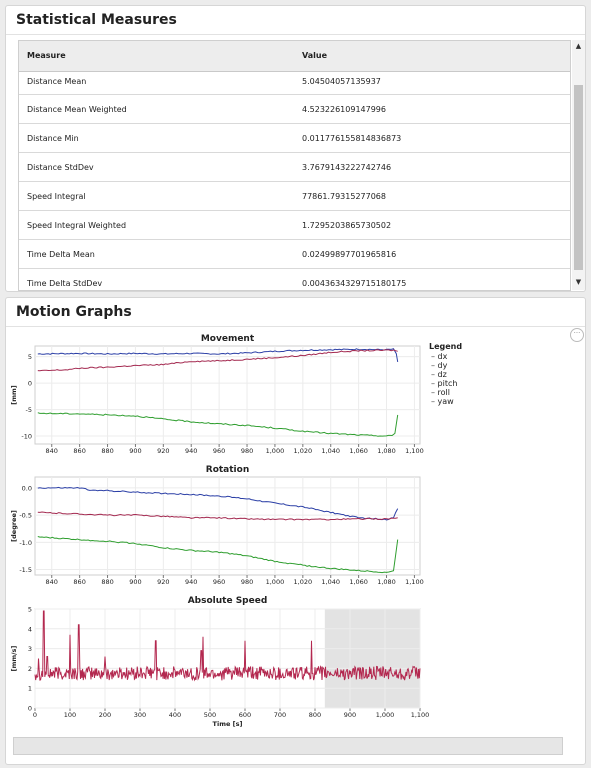 This screenshot has height=768, width=591. I want to click on y-tick-label: 0.0, so click(27, 488).